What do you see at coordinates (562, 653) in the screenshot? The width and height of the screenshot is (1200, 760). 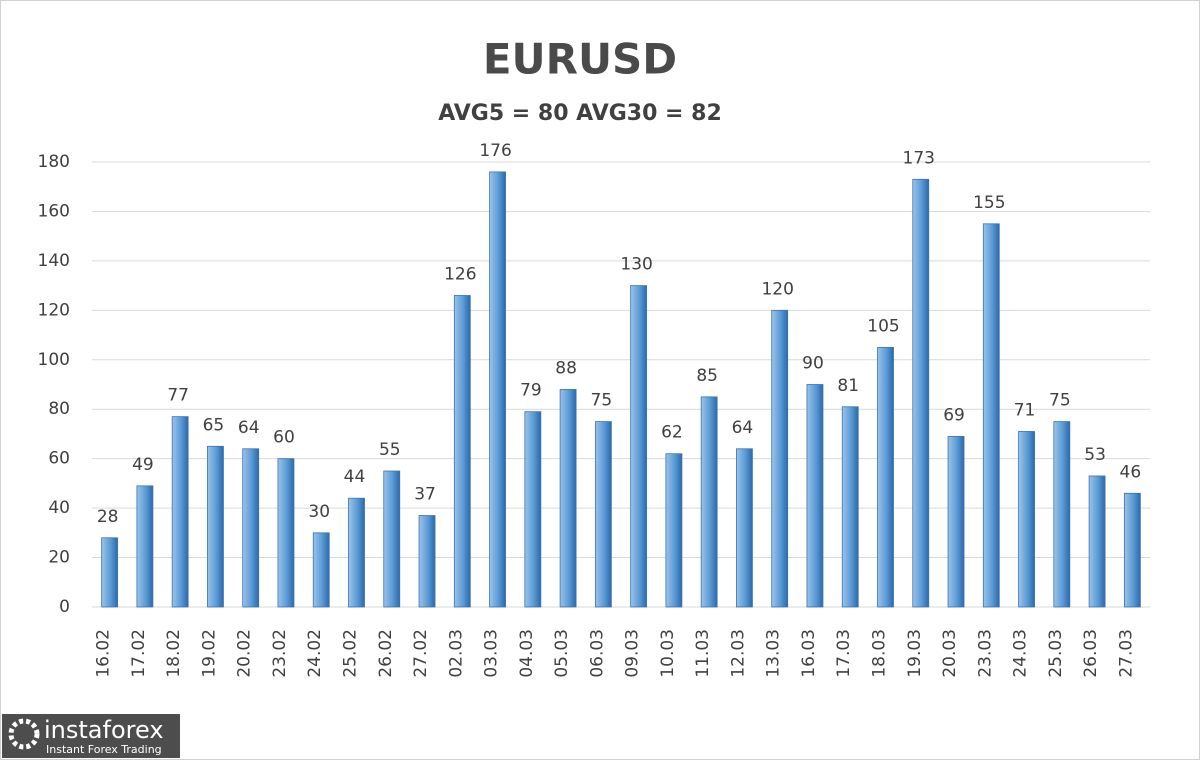 I see `x-tick-label: 05.03` at bounding box center [562, 653].